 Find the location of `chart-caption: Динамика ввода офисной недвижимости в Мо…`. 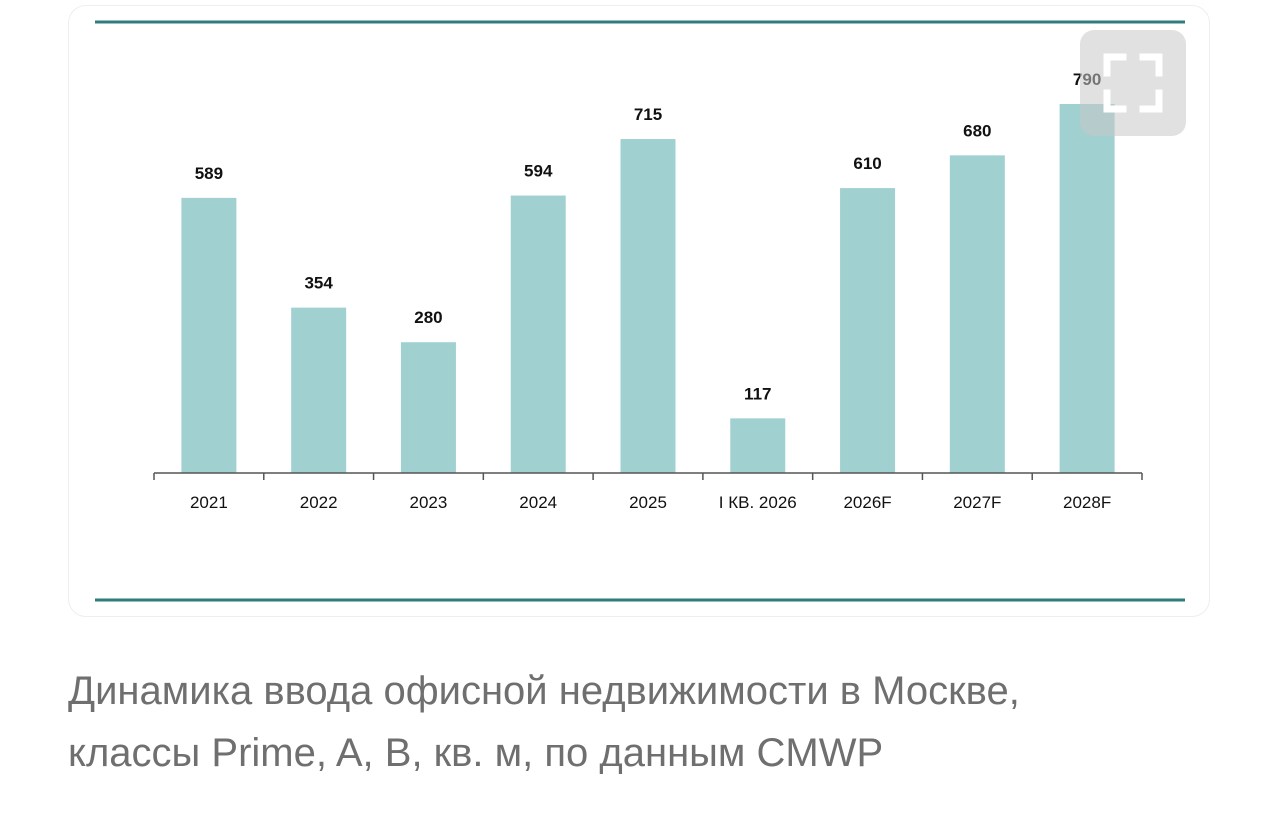

chart-caption: Динамика ввода офисной недвижимости в Мо… is located at coordinates (643, 722).